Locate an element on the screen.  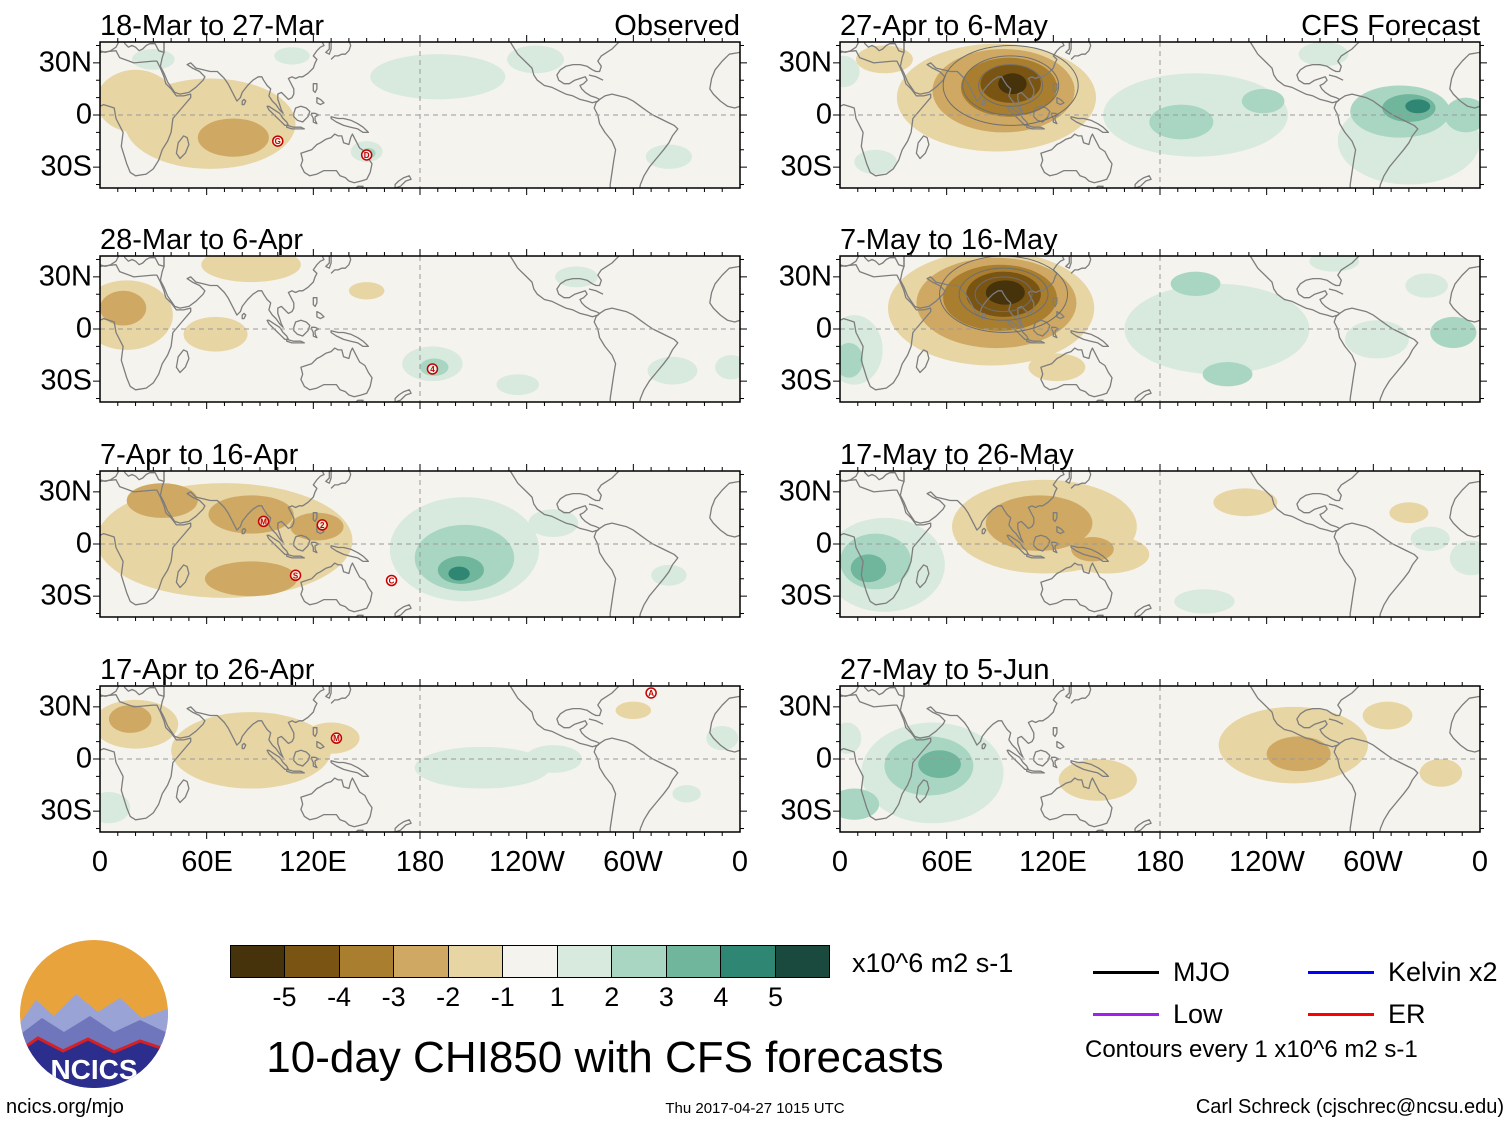
cyclone-marker: S is located at coordinates (295, 575).